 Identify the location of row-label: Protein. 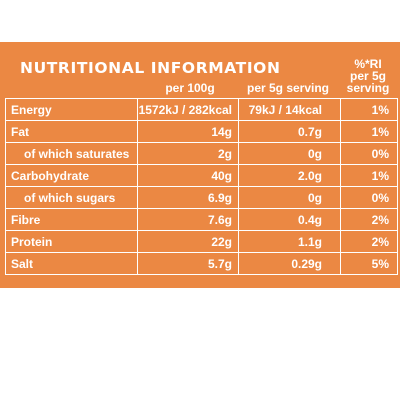
(71, 241).